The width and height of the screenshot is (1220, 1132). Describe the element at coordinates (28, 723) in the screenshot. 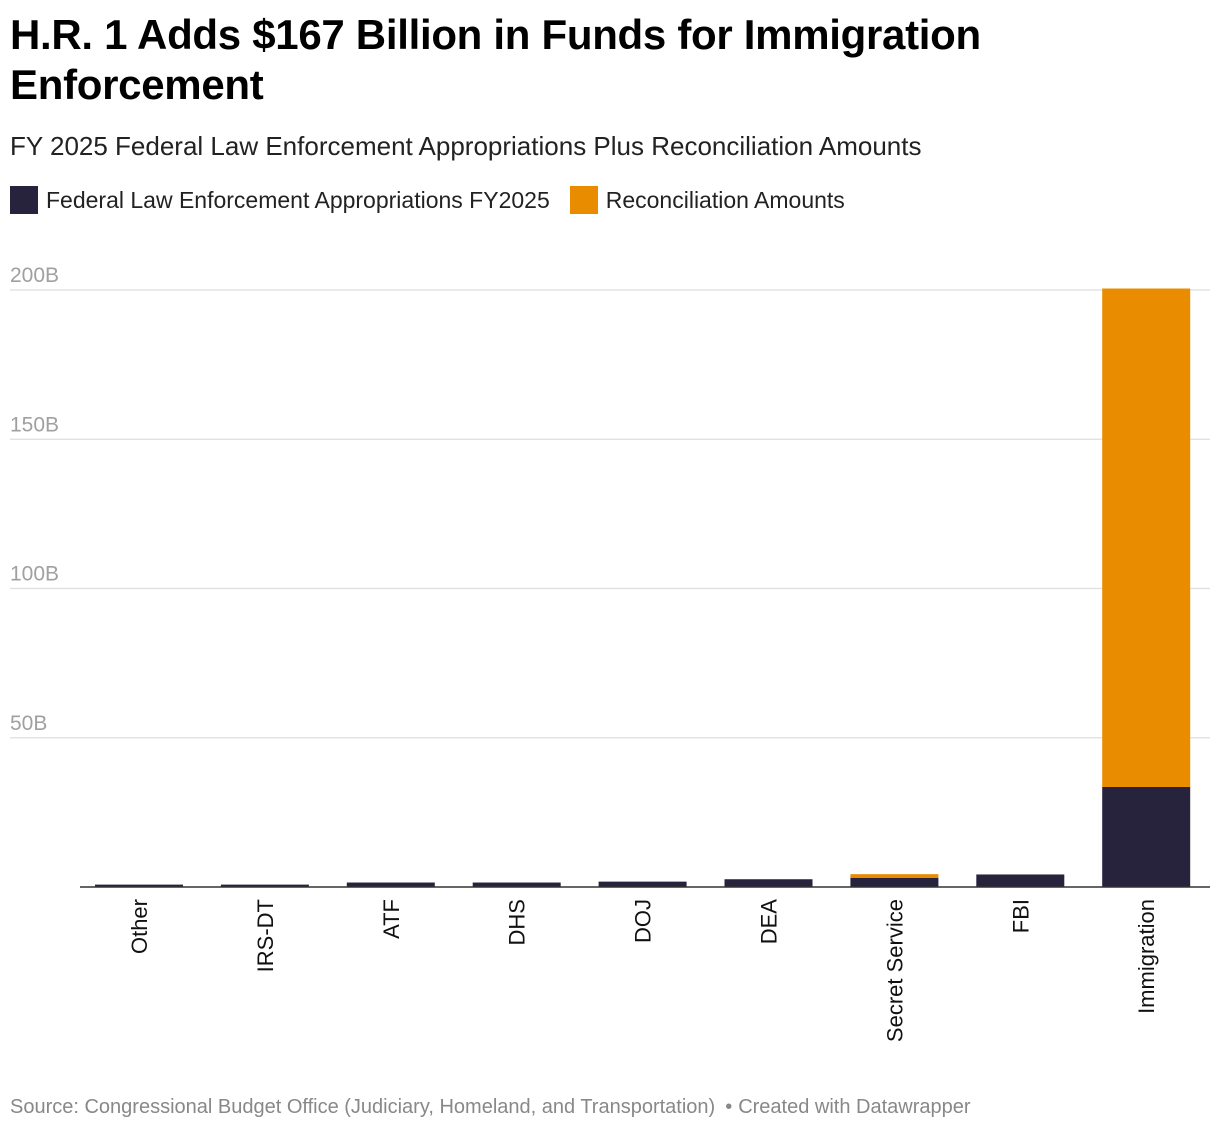

I see `y-tick-label: 50B` at that location.